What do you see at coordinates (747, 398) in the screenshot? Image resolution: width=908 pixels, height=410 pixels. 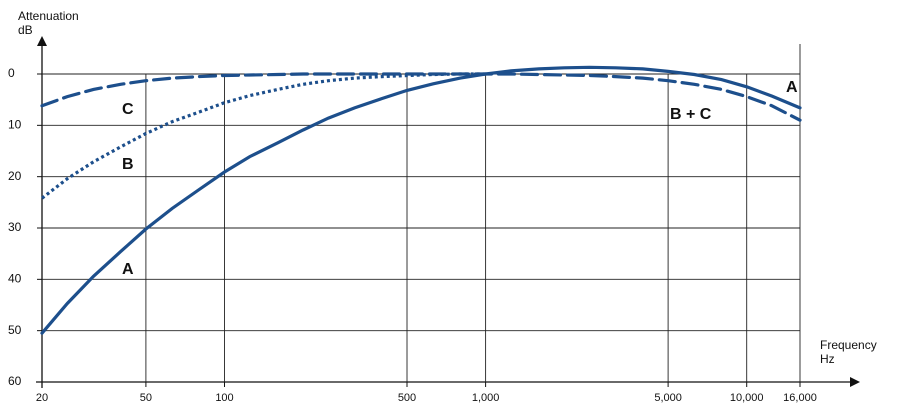 I see `x-tick-label: 10,000` at bounding box center [747, 398].